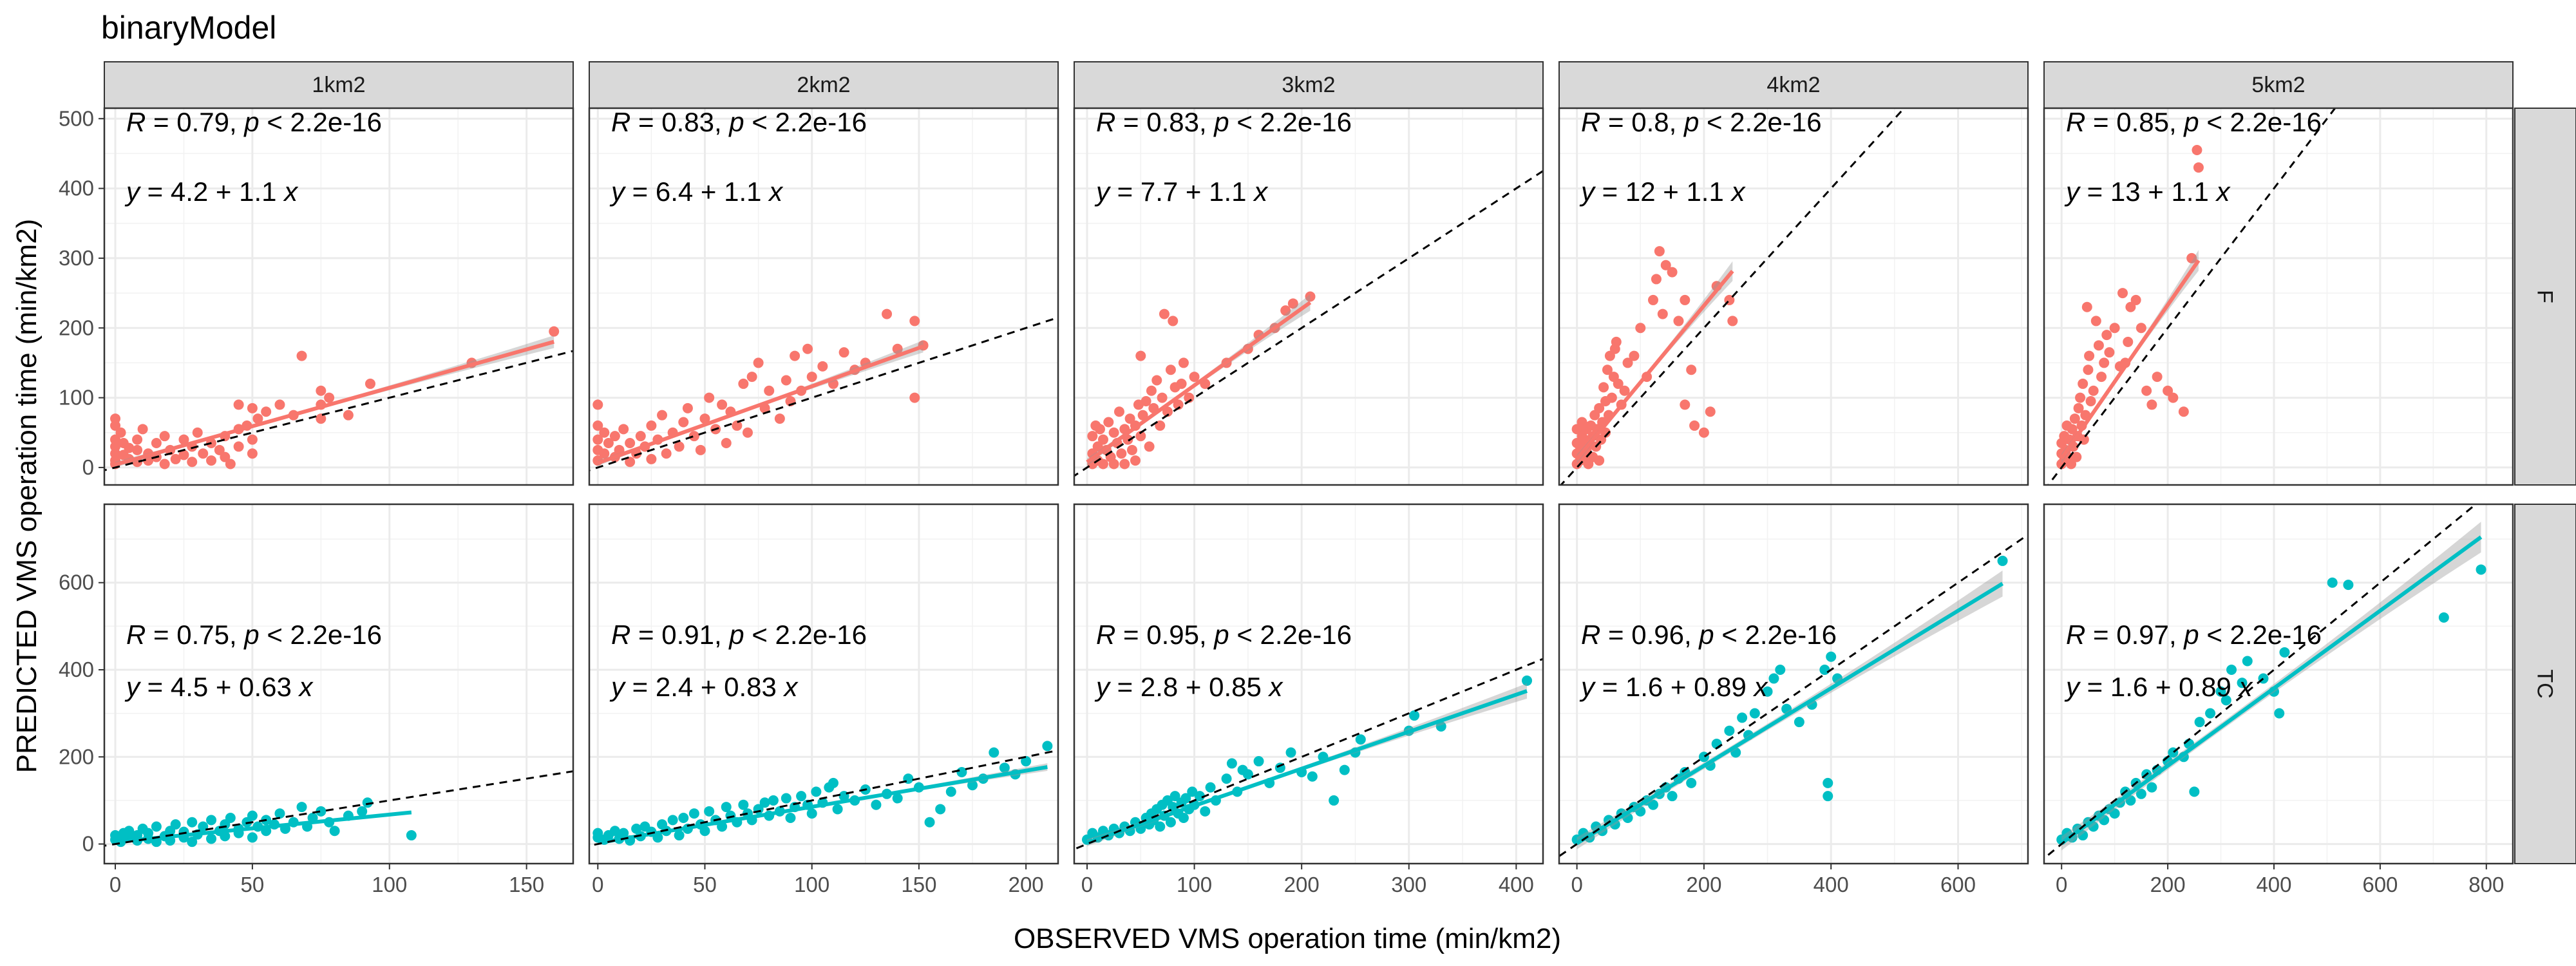 The width and height of the screenshot is (2576, 966). Describe the element at coordinates (1702, 122) in the screenshot. I see `correlation-annotation: R = 0.8, p < 2.2e-16` at that location.